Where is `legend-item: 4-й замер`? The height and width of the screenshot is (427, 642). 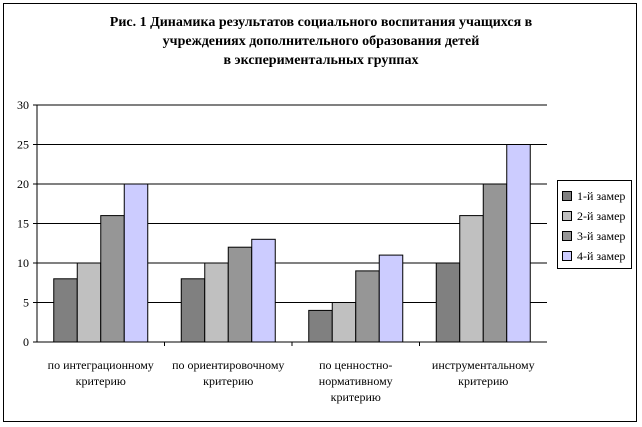
legend-item: 4-й замер is located at coordinates (596, 256).